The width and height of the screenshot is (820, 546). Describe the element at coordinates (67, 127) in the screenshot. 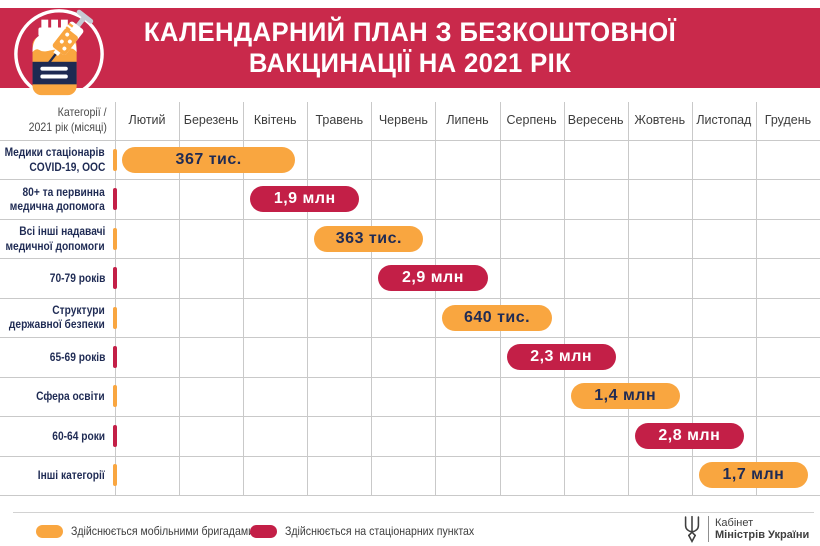

I see `axis-corner-label-line2: 2021 рік (місяці)` at that location.